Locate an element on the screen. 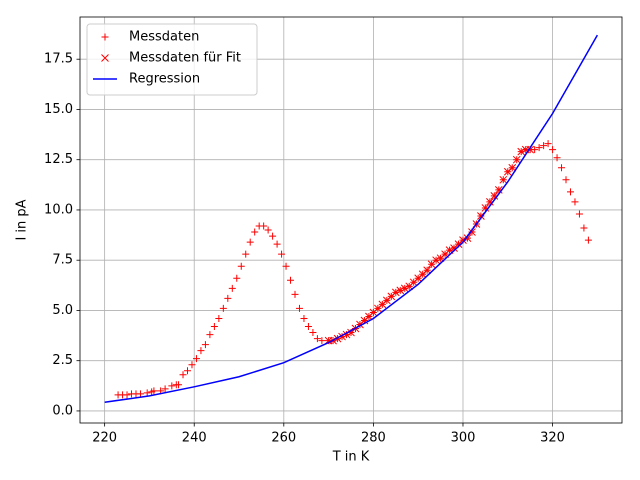 The image size is (640, 480). legend-box is located at coordinates (172, 59).